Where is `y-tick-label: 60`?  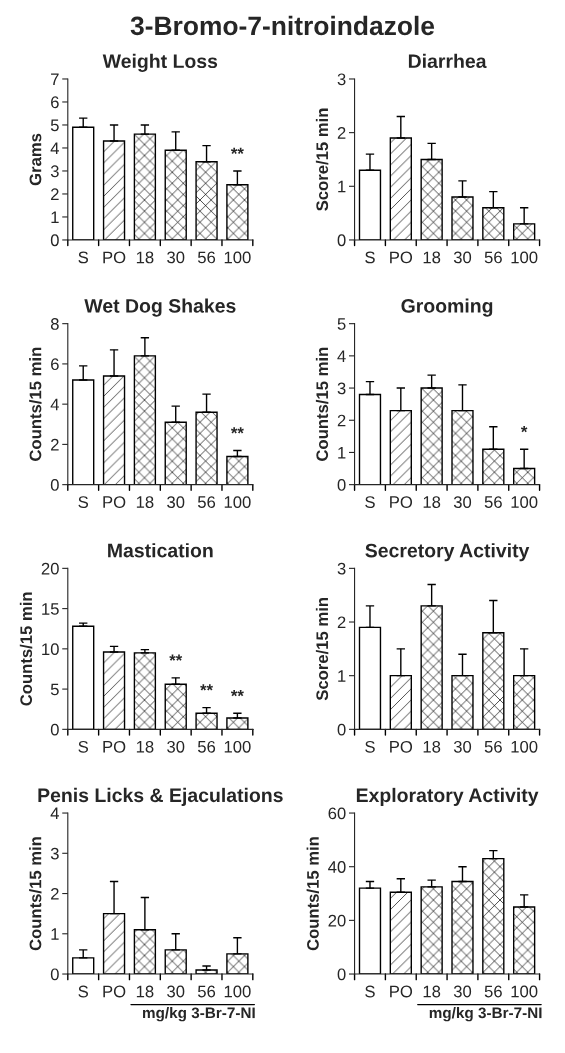 y-tick-label: 60 is located at coordinates (337, 813).